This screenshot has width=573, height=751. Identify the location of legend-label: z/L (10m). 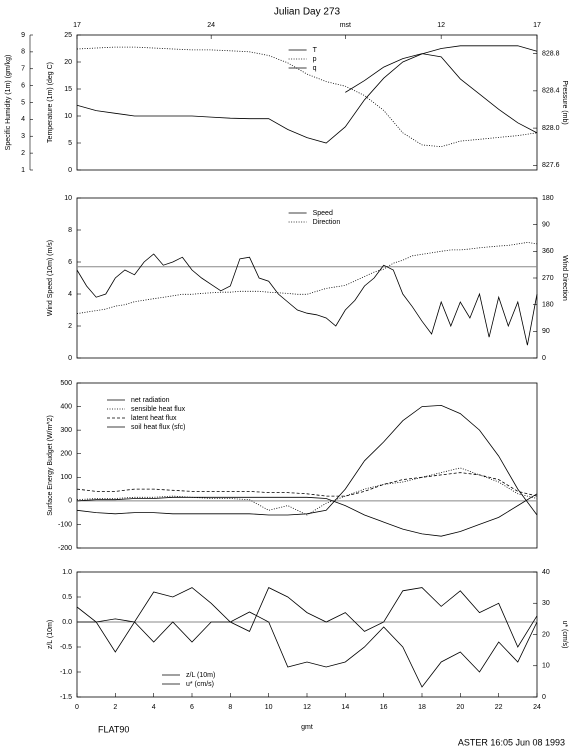
(200, 675).